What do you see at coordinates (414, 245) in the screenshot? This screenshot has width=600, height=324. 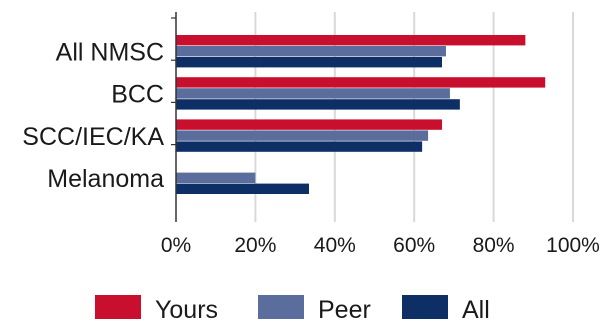 I see `x-tick-label: 60%` at bounding box center [414, 245].